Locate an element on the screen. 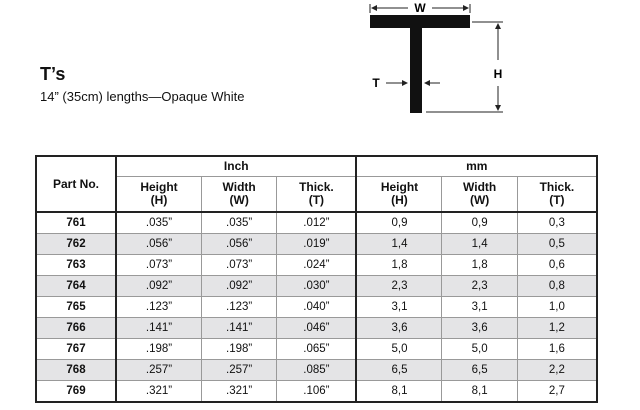  part-header: Part No. is located at coordinates (76, 184).